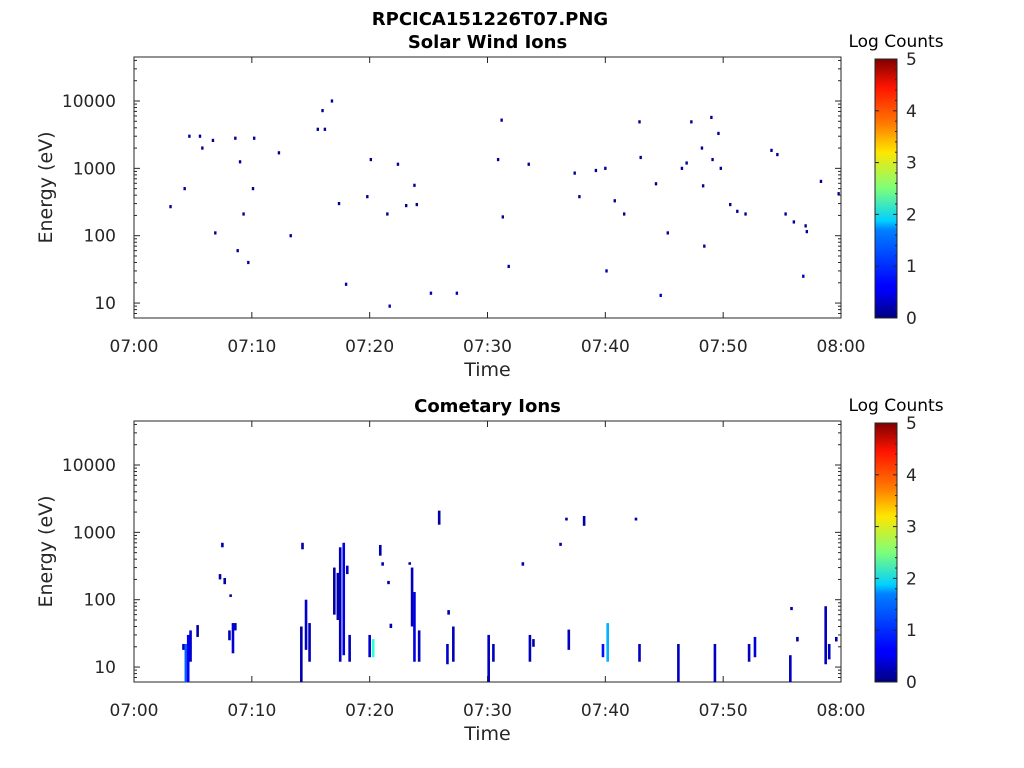 This screenshot has width=1024, height=768. I want to click on colorbar-tick-label: 4, so click(911, 112).